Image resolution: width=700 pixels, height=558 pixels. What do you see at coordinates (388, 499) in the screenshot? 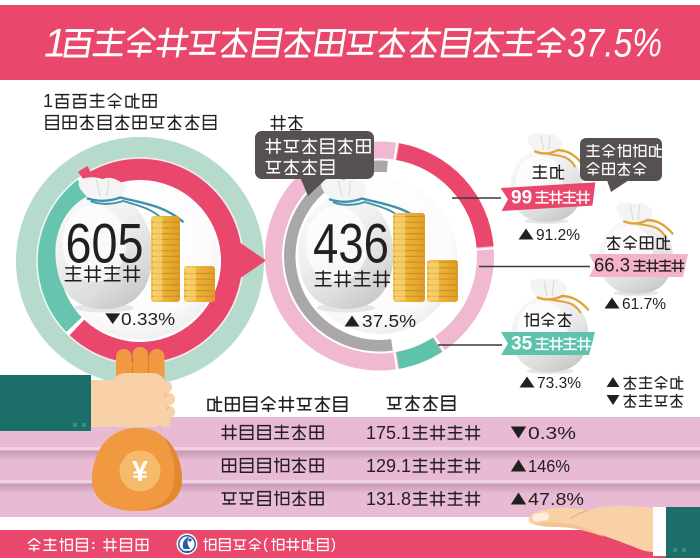
I see `svg-text: 131.8` at bounding box center [388, 499].